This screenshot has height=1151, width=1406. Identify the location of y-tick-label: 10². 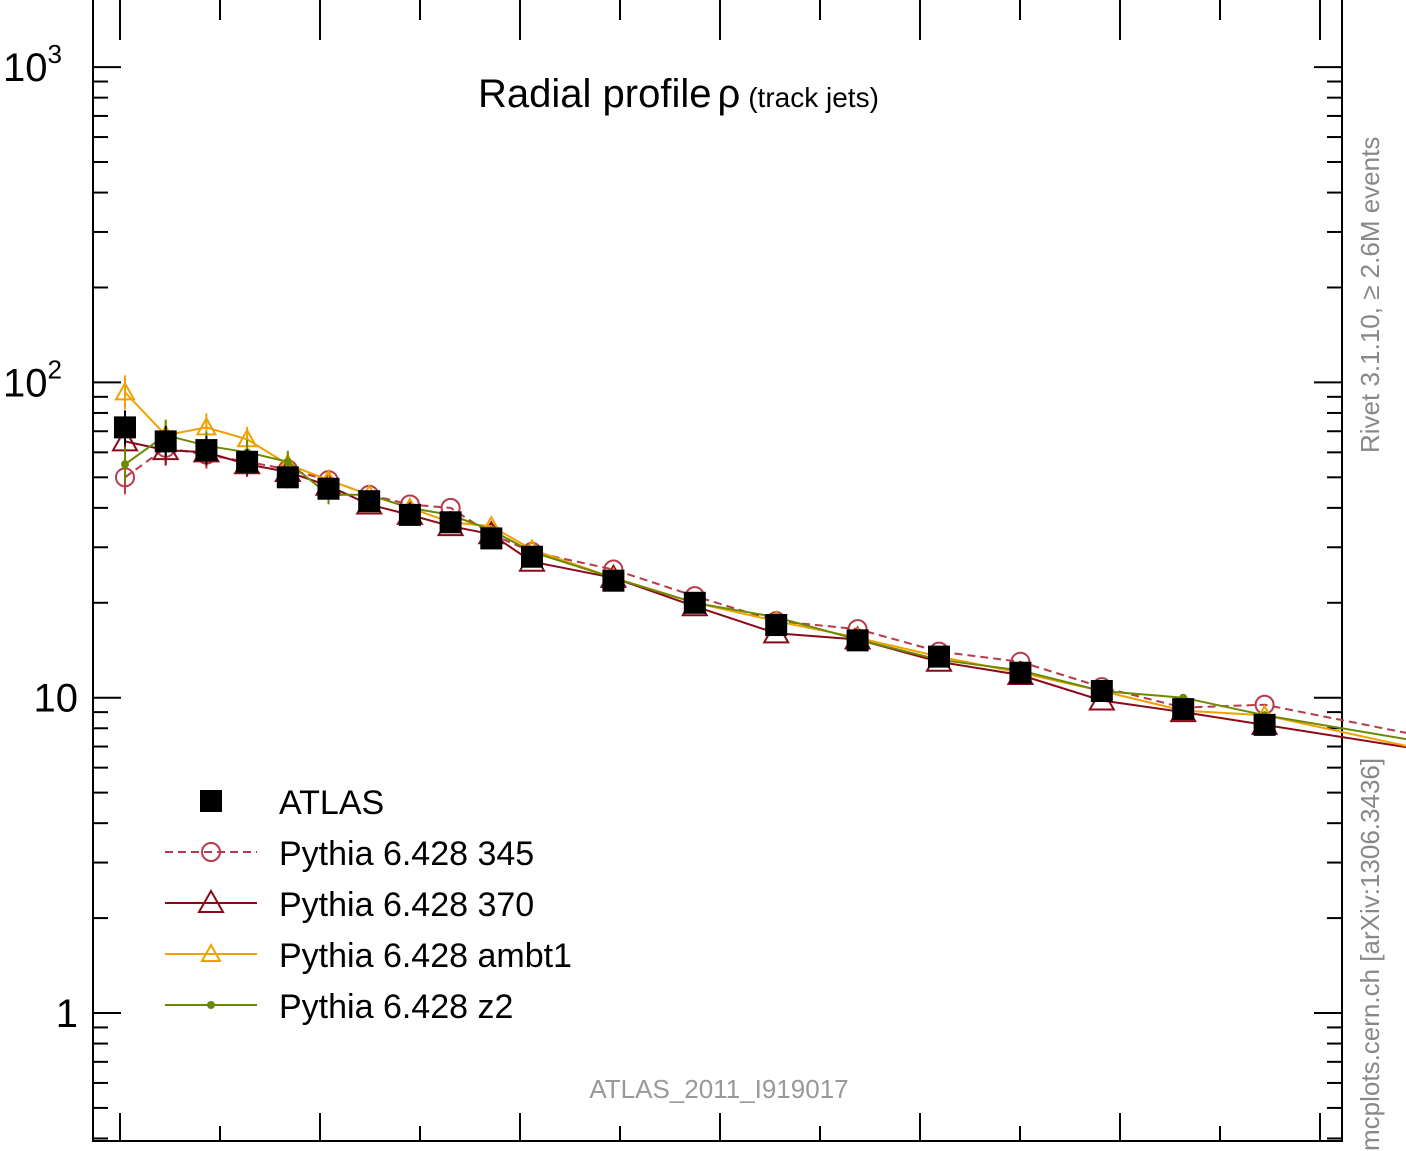
(32, 379).